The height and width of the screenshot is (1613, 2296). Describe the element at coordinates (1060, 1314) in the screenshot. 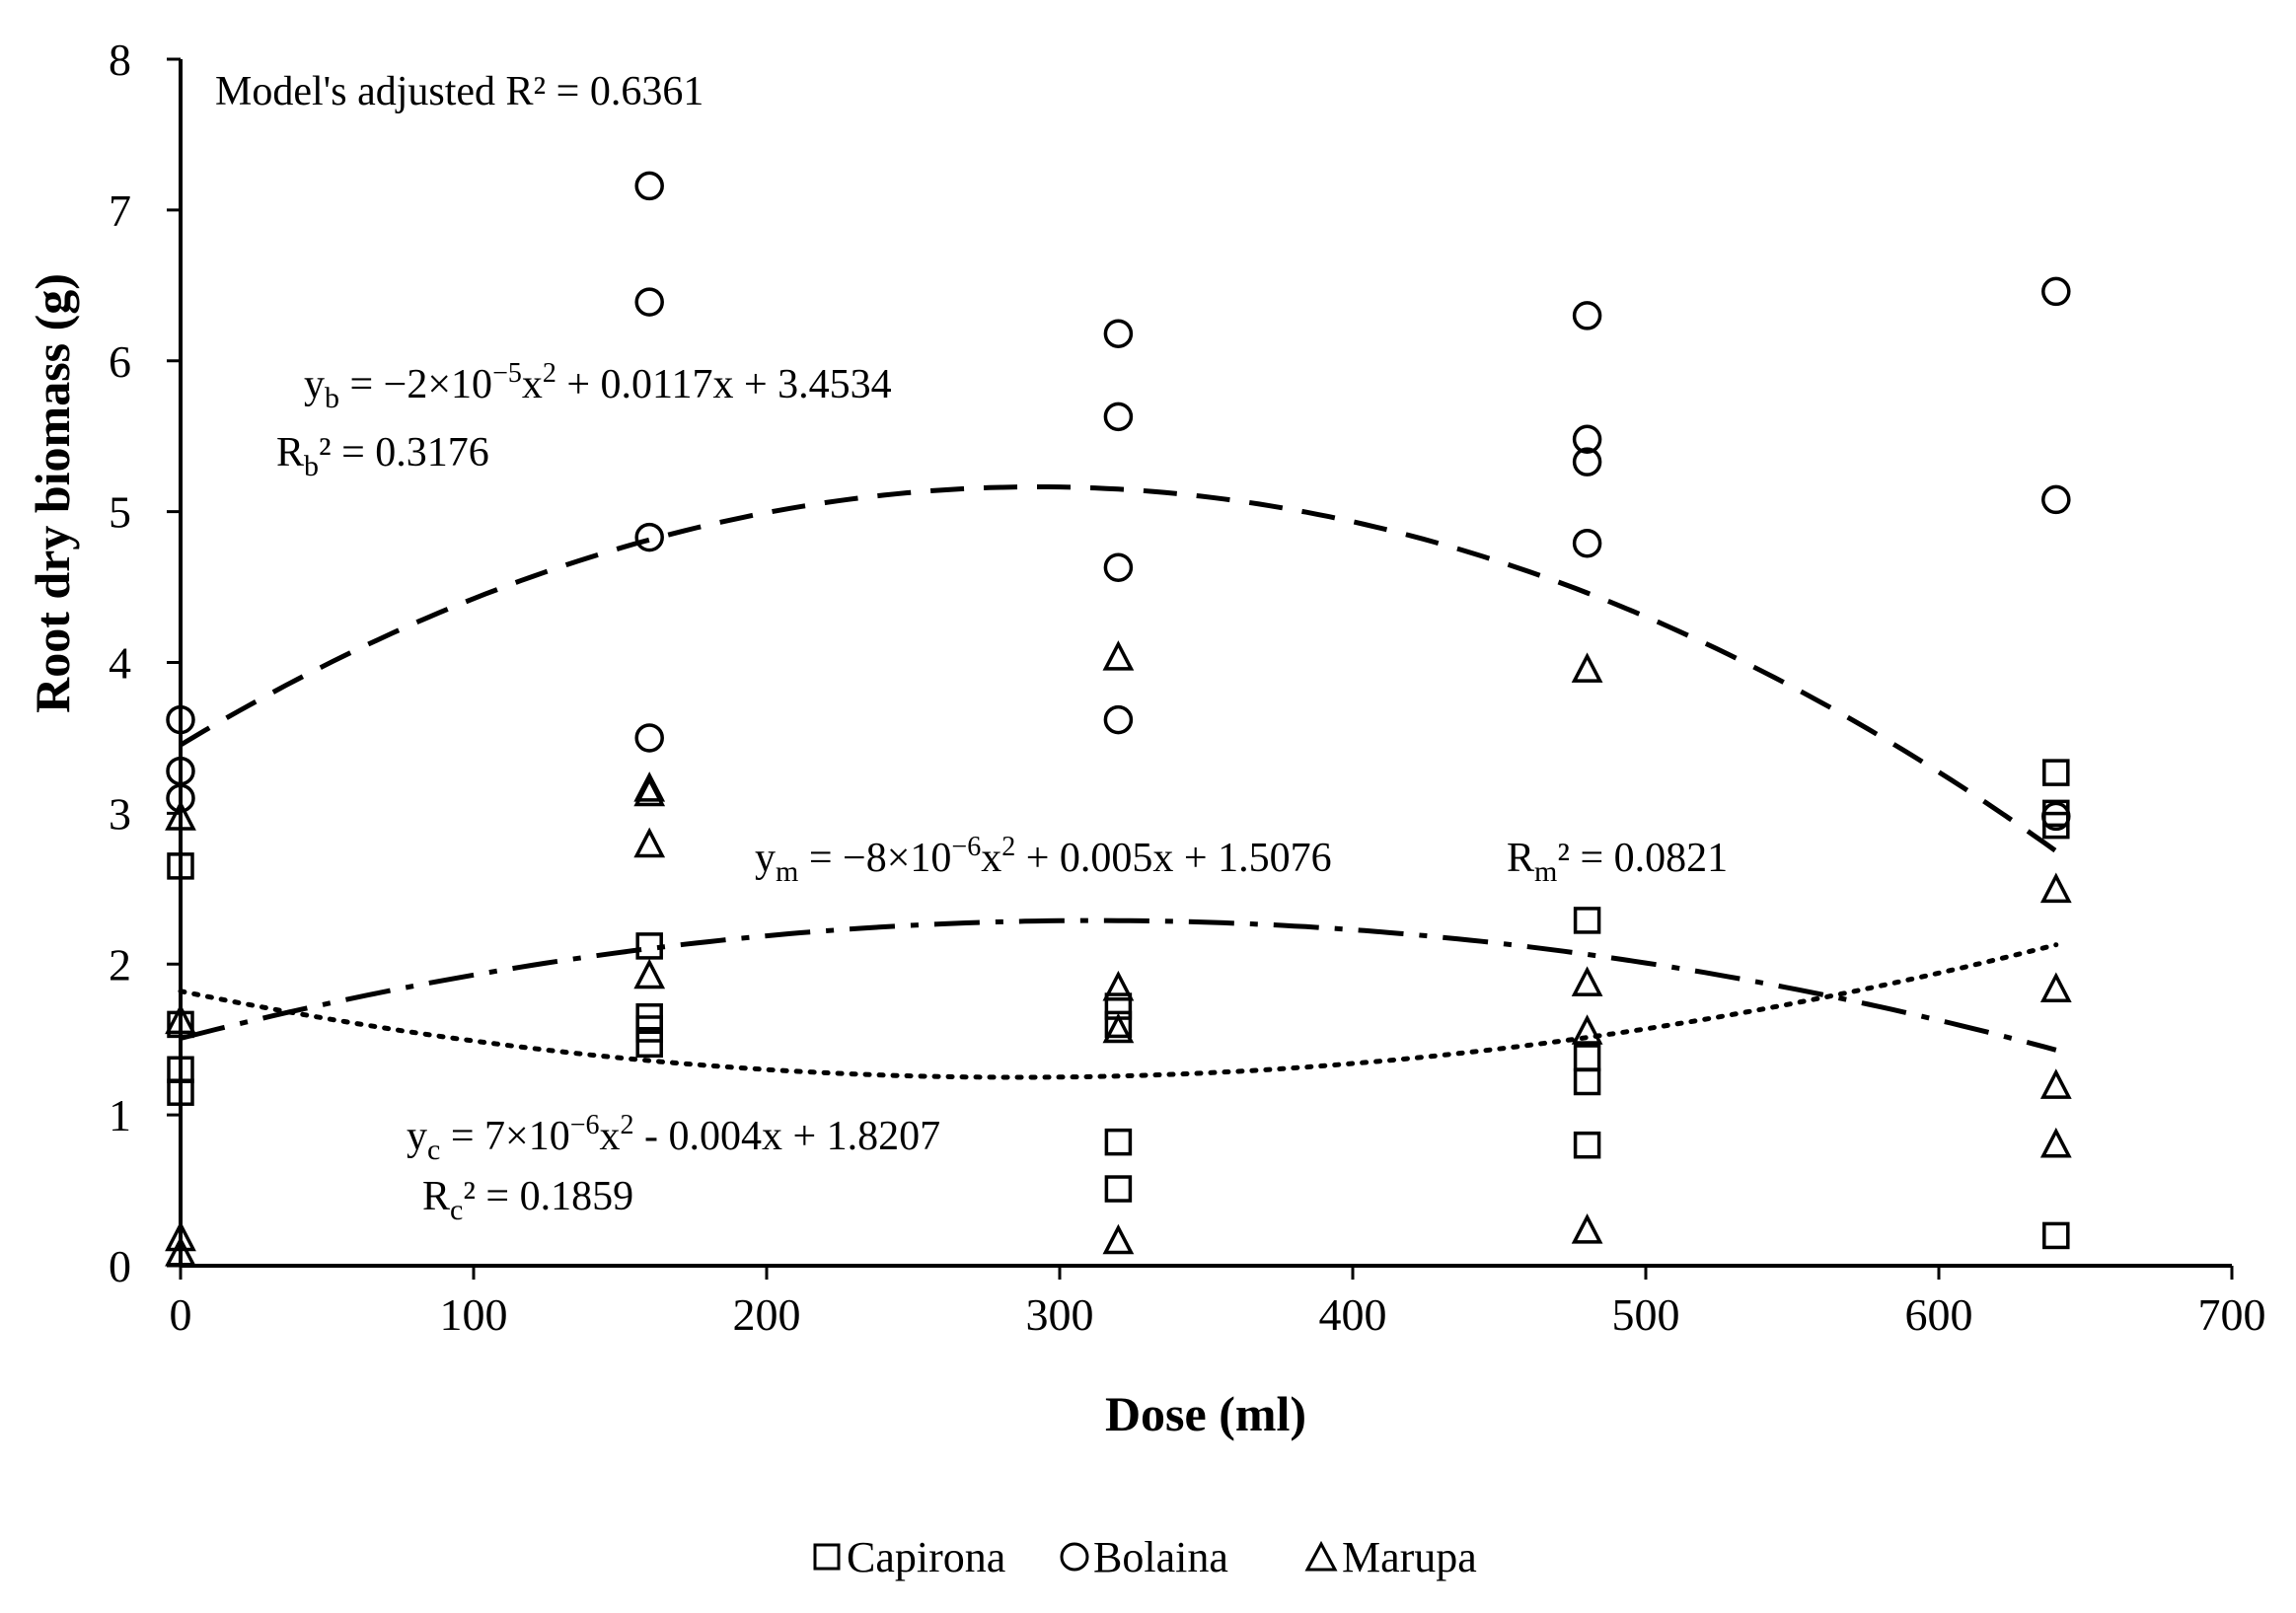

I see `x-tick-label: 300` at that location.